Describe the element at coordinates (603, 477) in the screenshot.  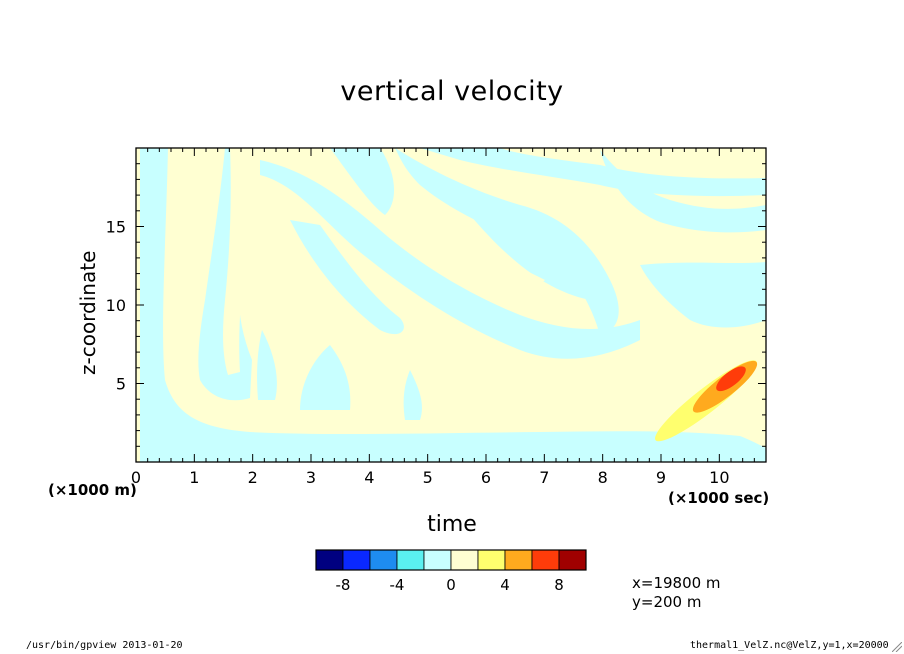
I see `x-tick-label: 8` at that location.